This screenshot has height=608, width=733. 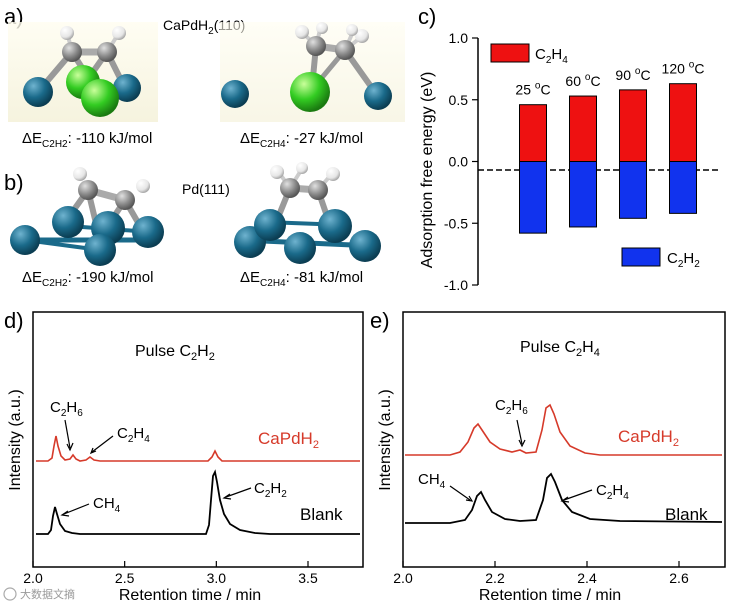 I want to click on legend-c2h4-label: C2H4, so click(x=551, y=56).